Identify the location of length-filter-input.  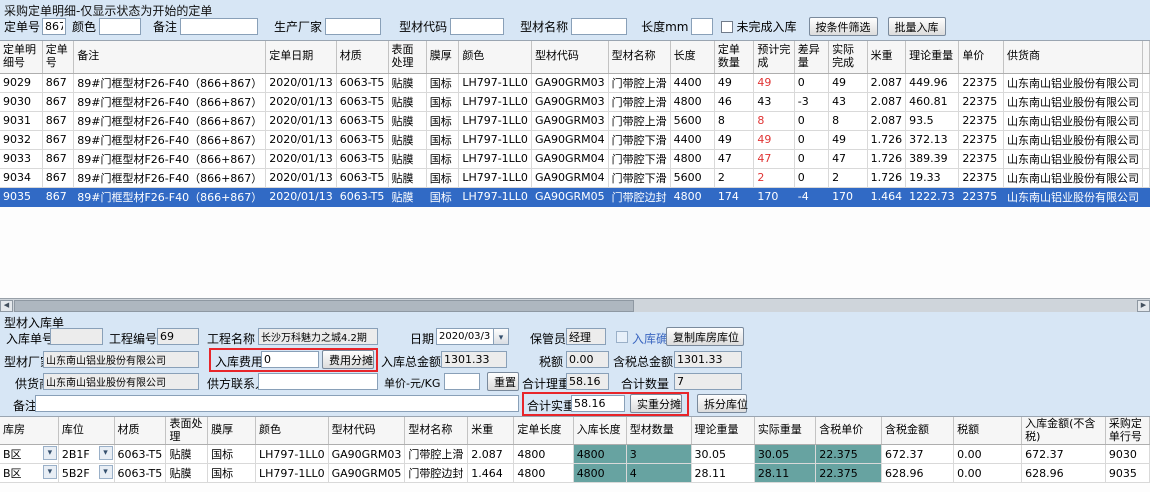
(702, 26).